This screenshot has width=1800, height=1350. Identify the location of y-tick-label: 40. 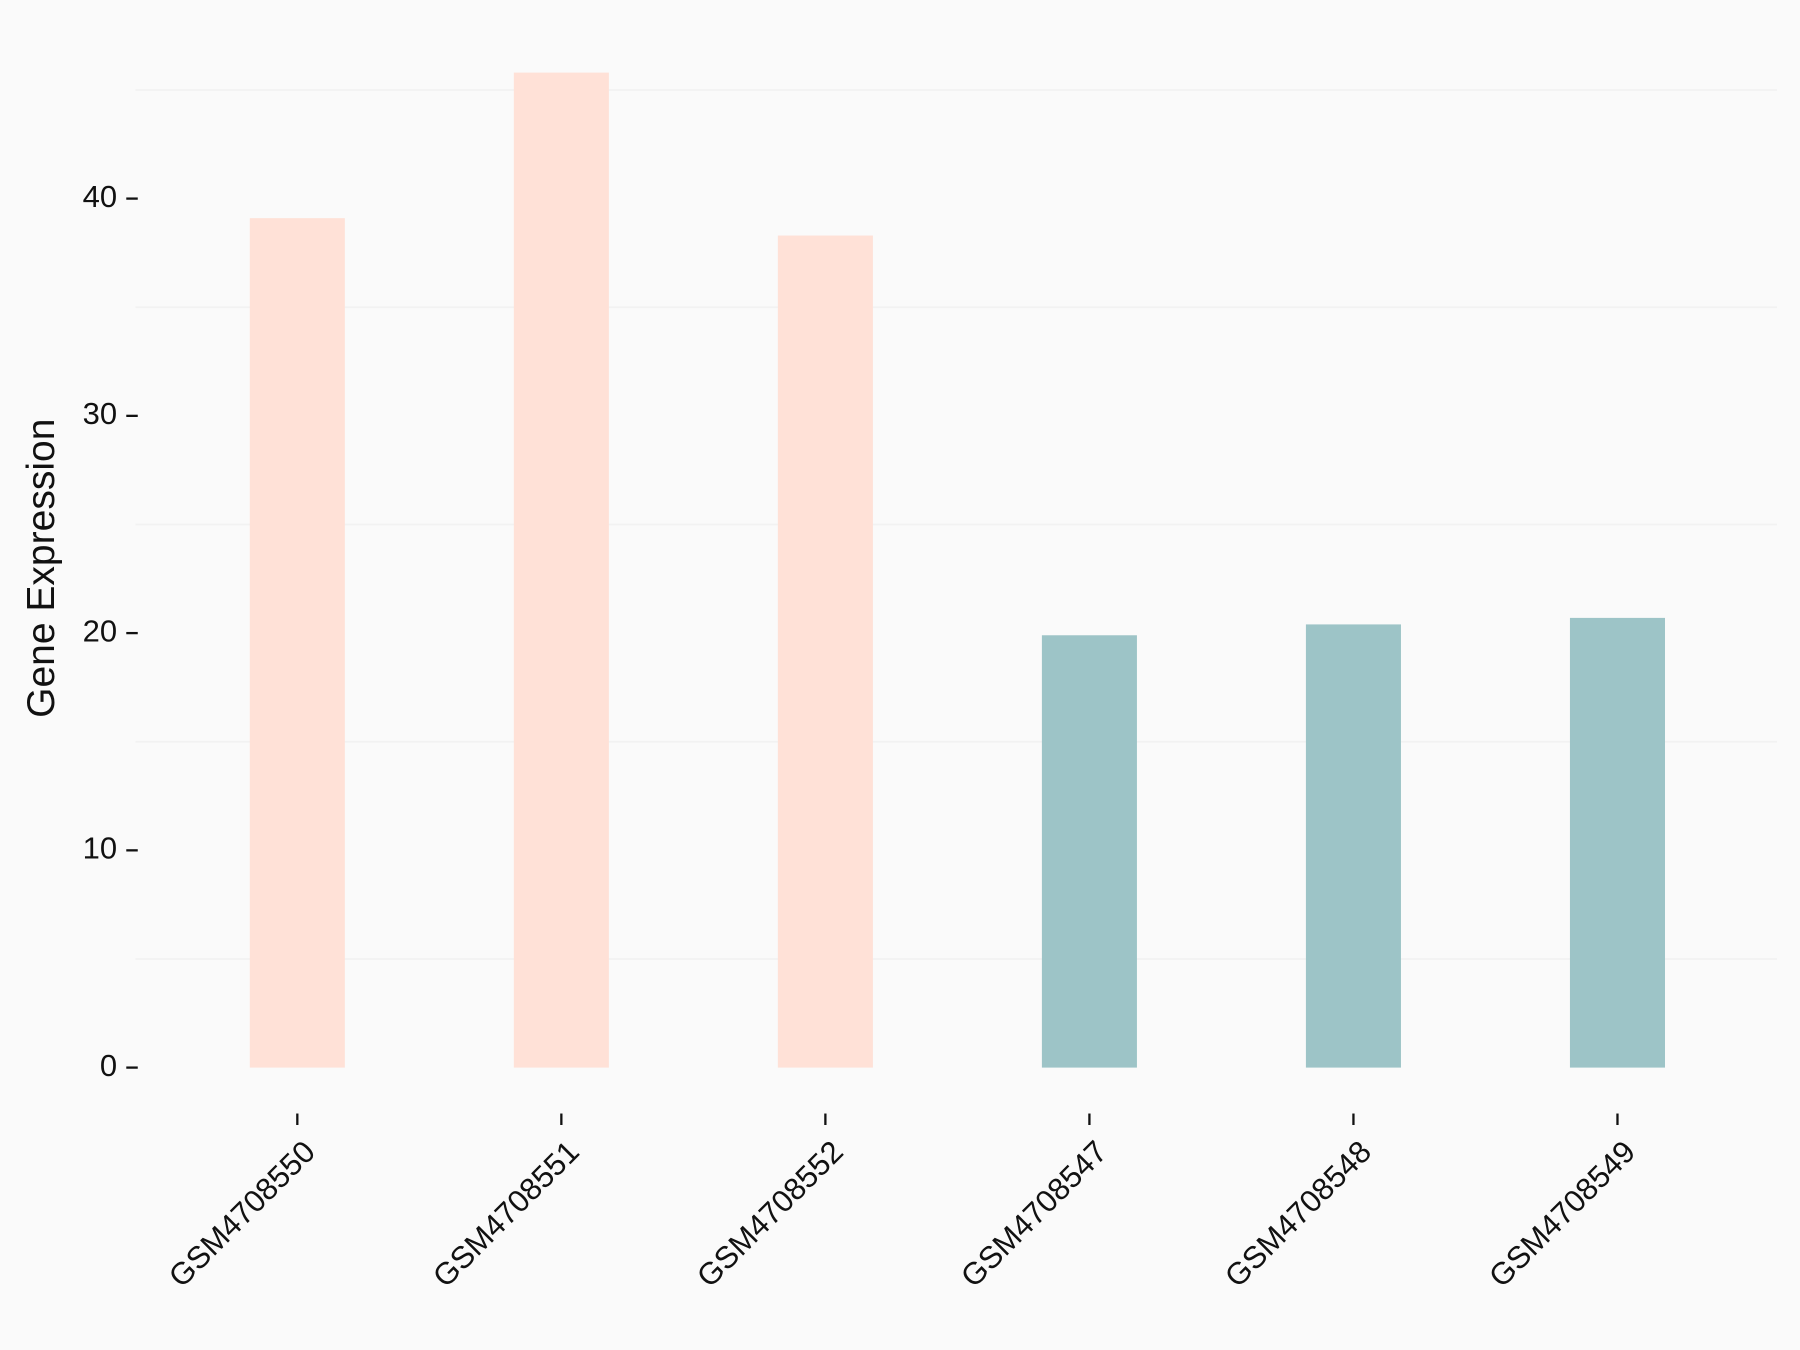
(100, 196).